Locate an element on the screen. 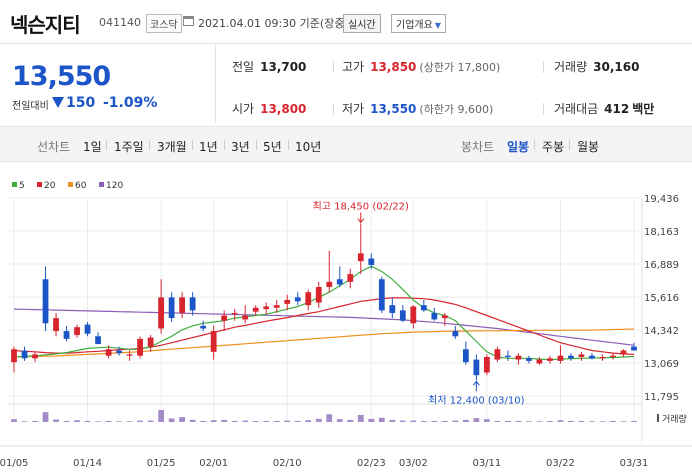 The width and height of the screenshot is (692, 475). x-tick-label: 03/02 is located at coordinates (413, 463).